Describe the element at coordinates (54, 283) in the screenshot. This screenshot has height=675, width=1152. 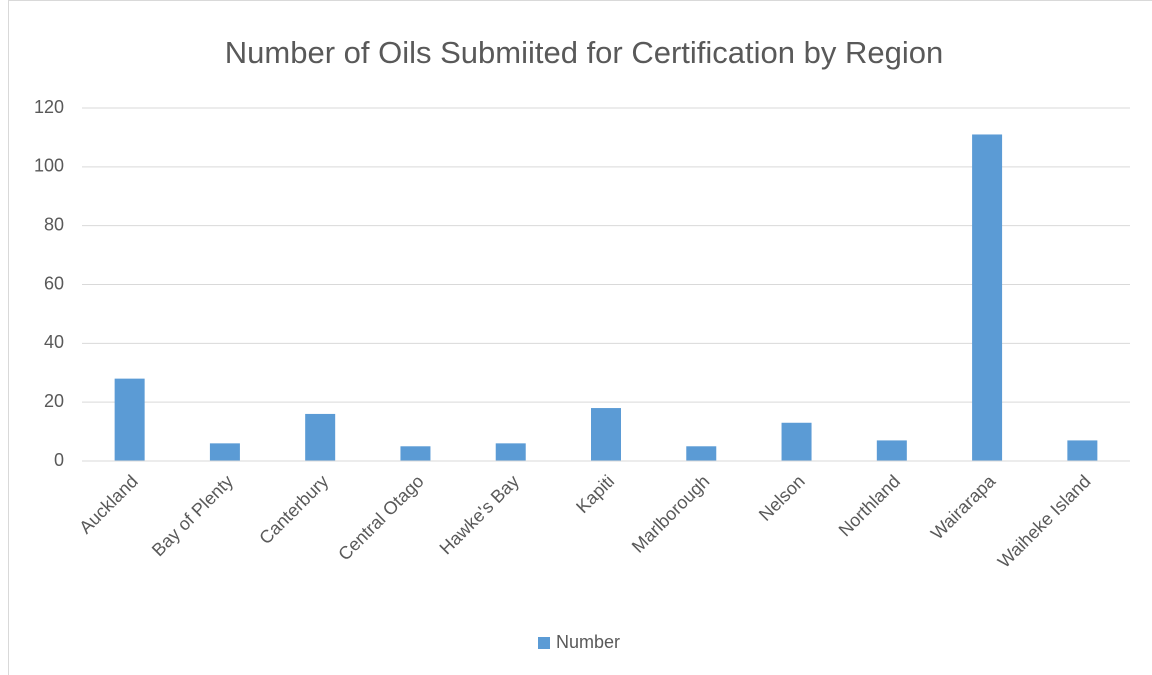
I see `y-tick-label: 60` at that location.